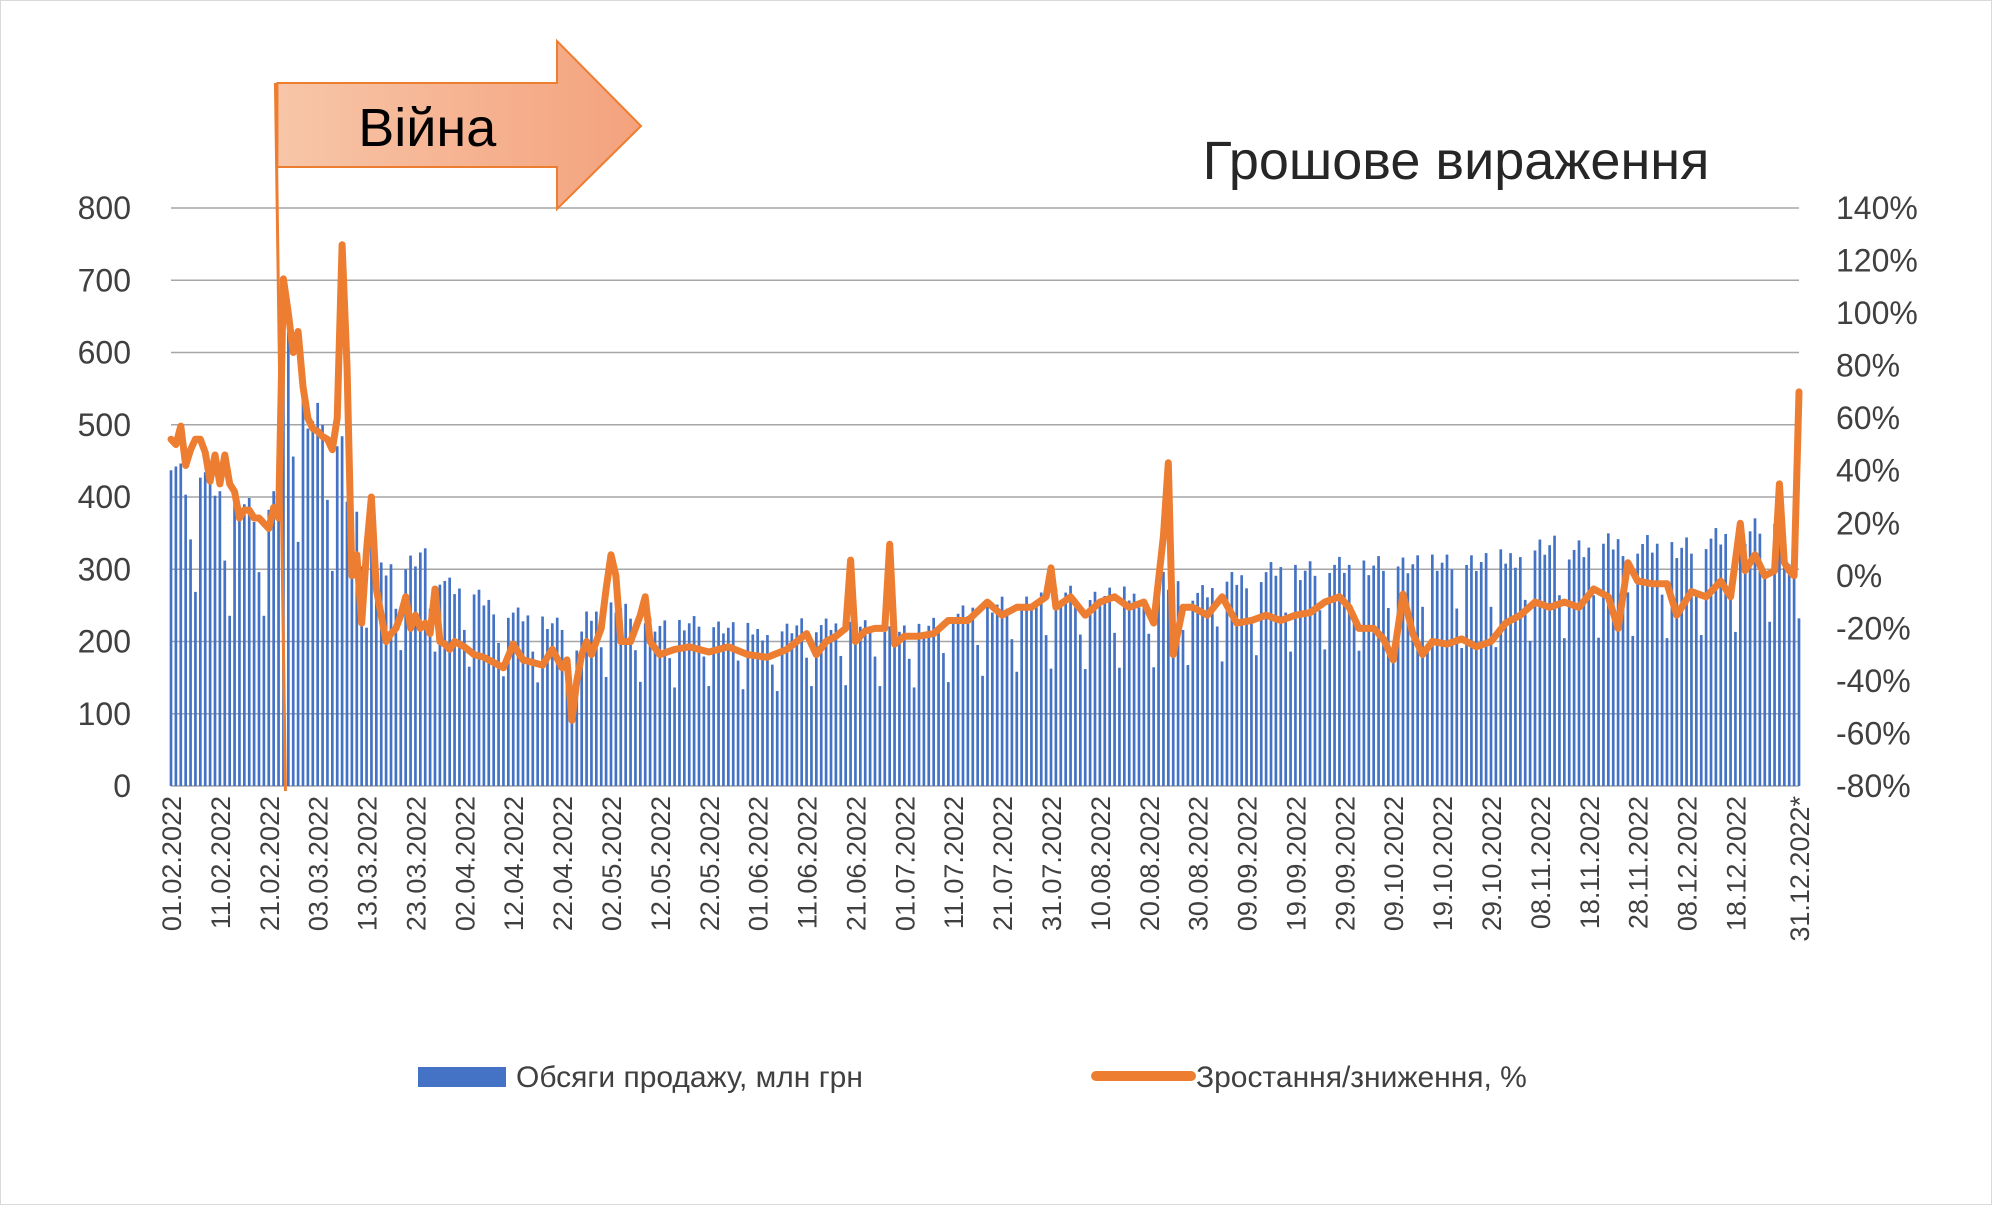  I want to click on x-tick-label: 30.08.2022, so click(1199, 863).